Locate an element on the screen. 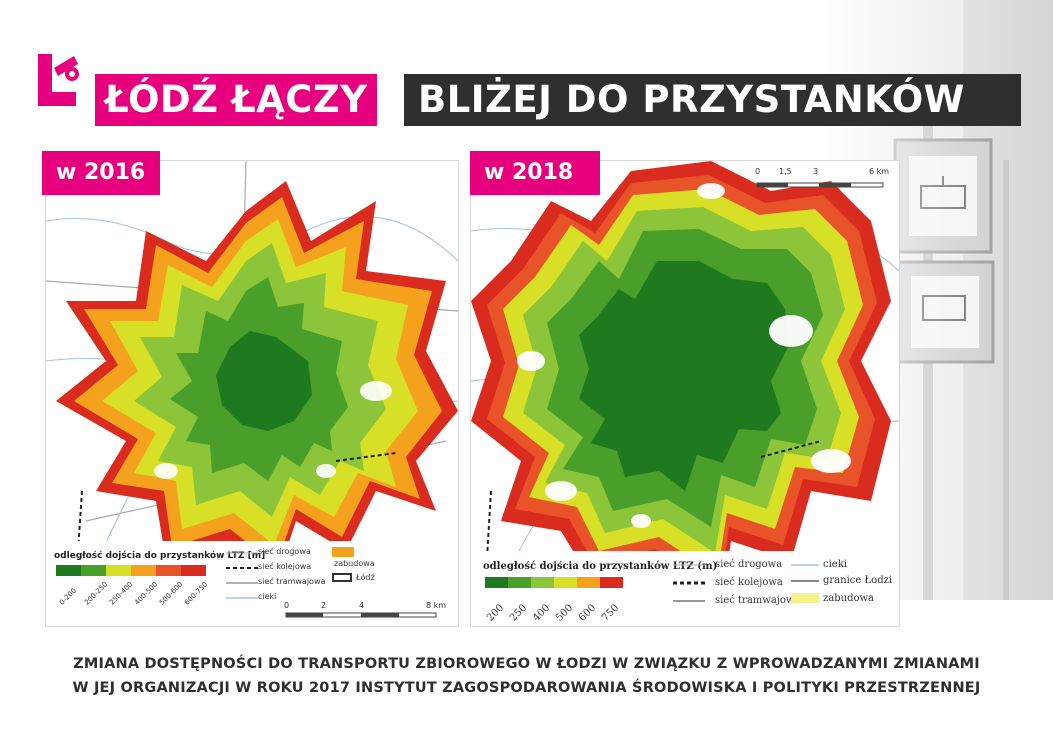 This screenshot has width=1053, height=742. legend-title-2016: odległość dojścia do przystanków LTZ [m] is located at coordinates (160, 556).